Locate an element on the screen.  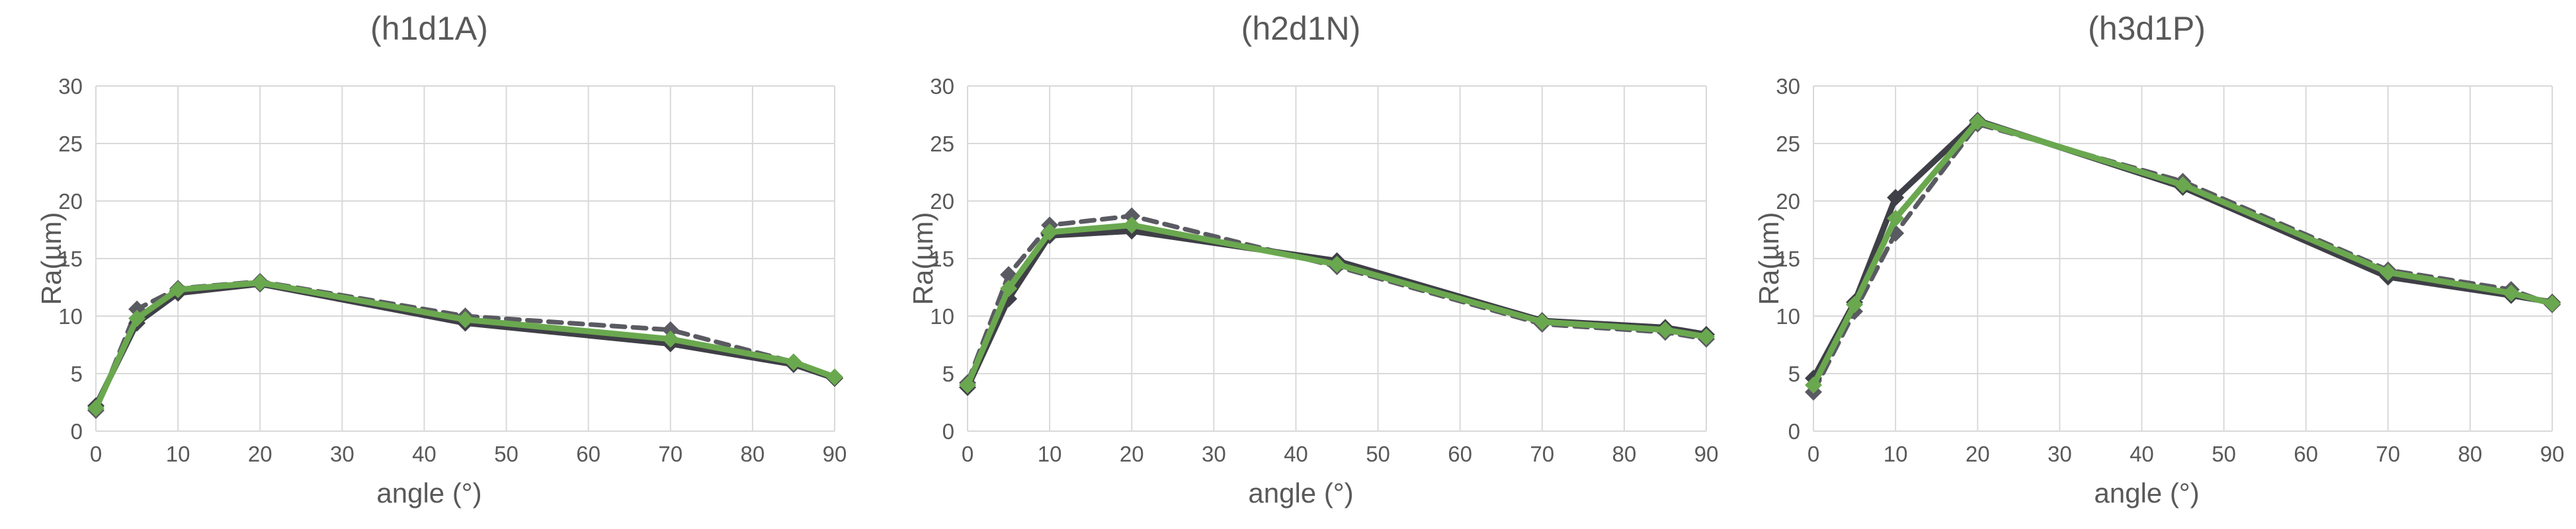
chart-title: (h3d1P) is located at coordinates (2147, 29).